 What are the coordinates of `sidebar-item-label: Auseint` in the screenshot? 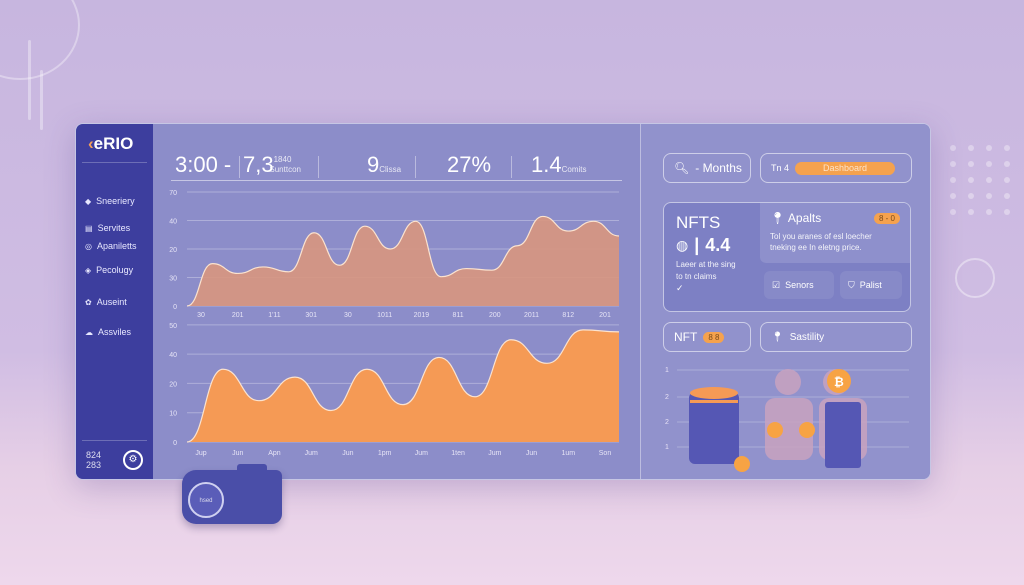 It's located at (111, 302).